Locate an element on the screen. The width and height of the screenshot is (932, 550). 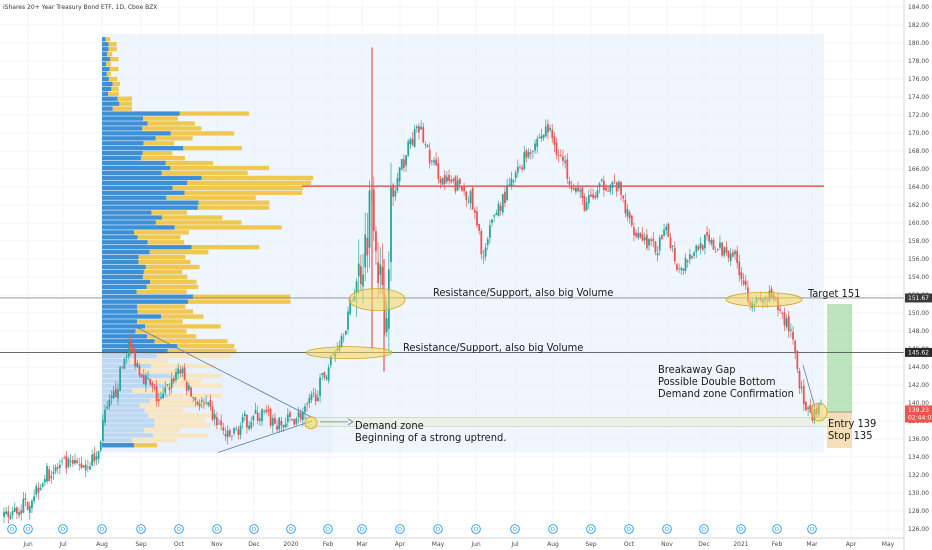
price-tick-label: 184.00 is located at coordinates (918, 7).